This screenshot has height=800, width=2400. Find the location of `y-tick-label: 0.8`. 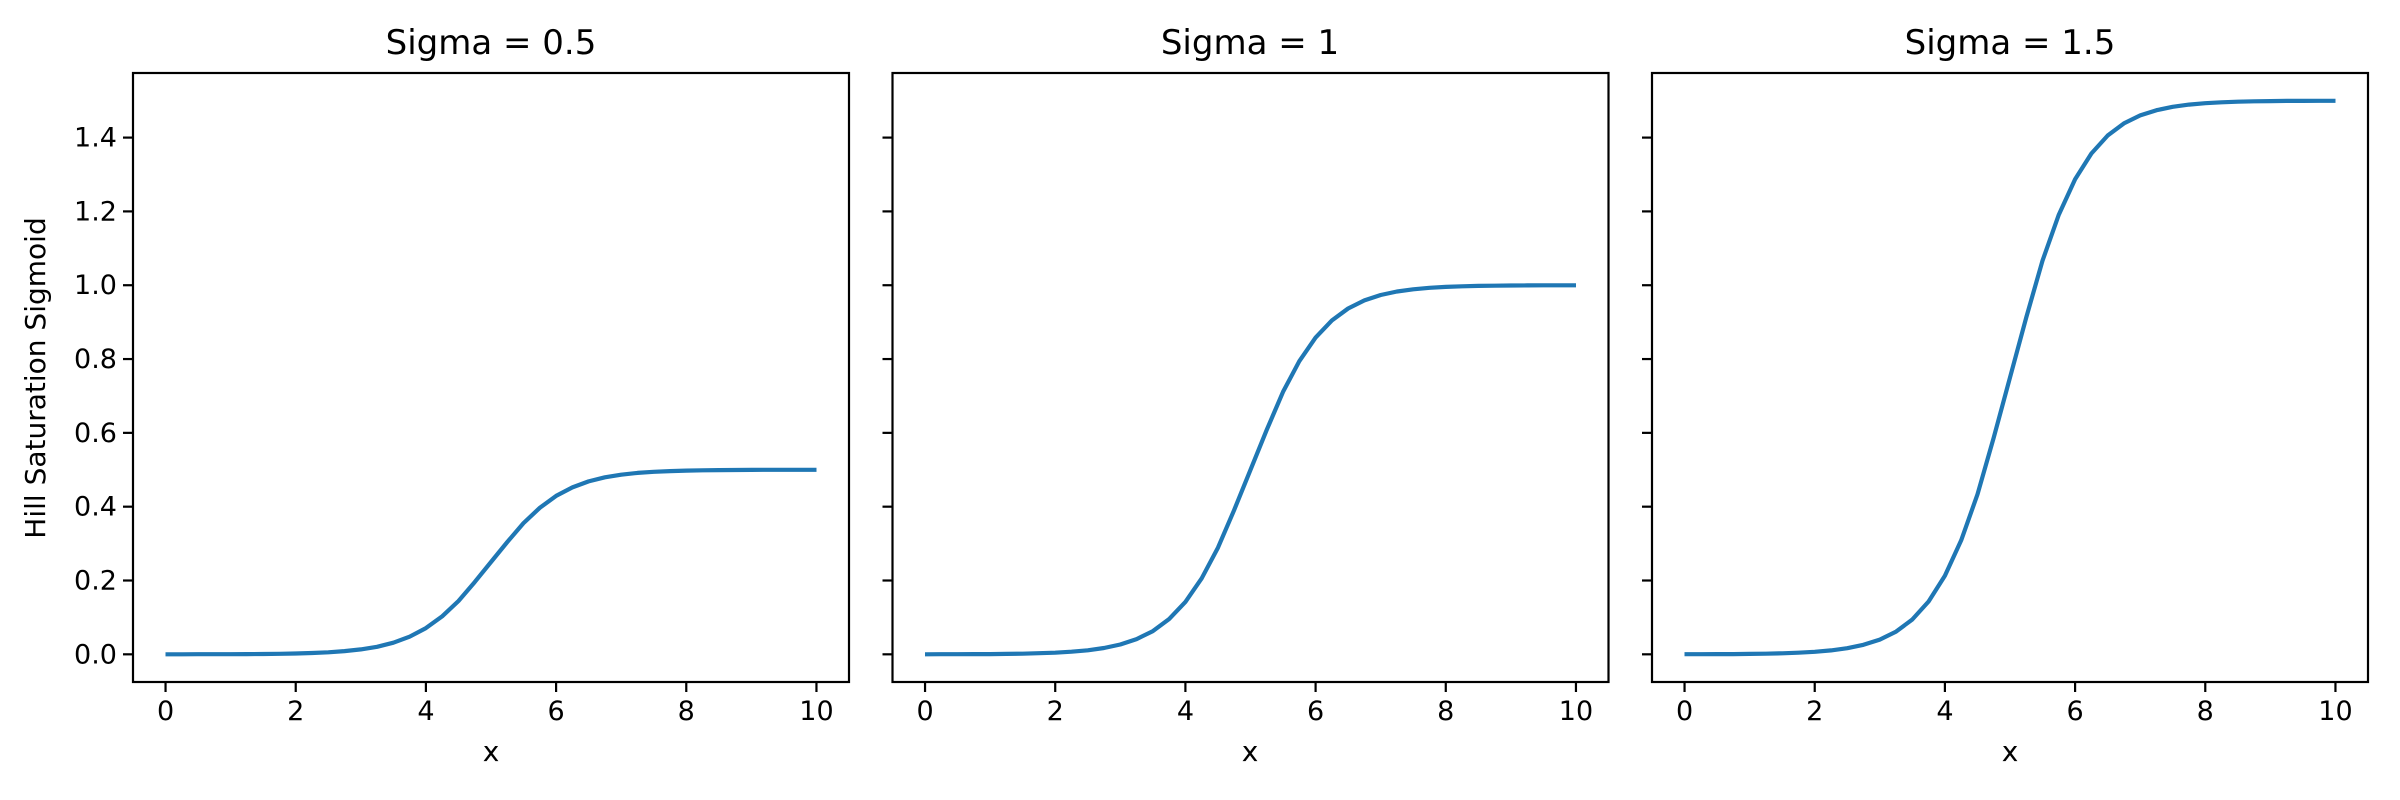

y-tick-label: 0.8 is located at coordinates (95, 359).